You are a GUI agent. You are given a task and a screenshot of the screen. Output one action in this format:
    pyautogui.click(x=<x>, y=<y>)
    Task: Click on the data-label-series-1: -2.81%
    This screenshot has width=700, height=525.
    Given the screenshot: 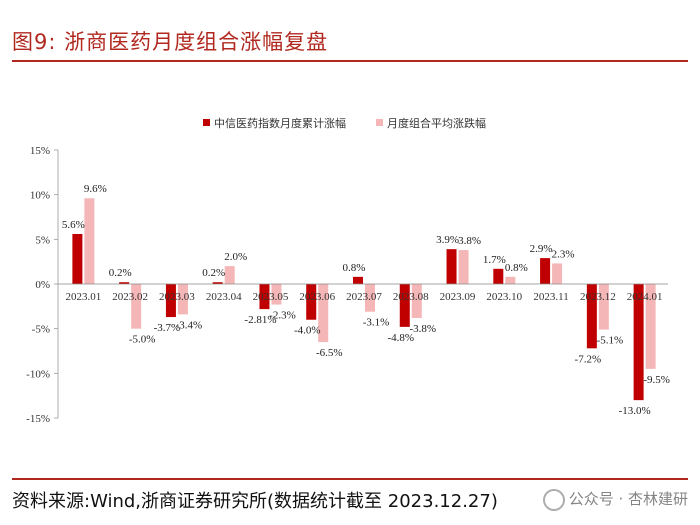 What is the action you would take?
    pyautogui.click(x=260, y=320)
    